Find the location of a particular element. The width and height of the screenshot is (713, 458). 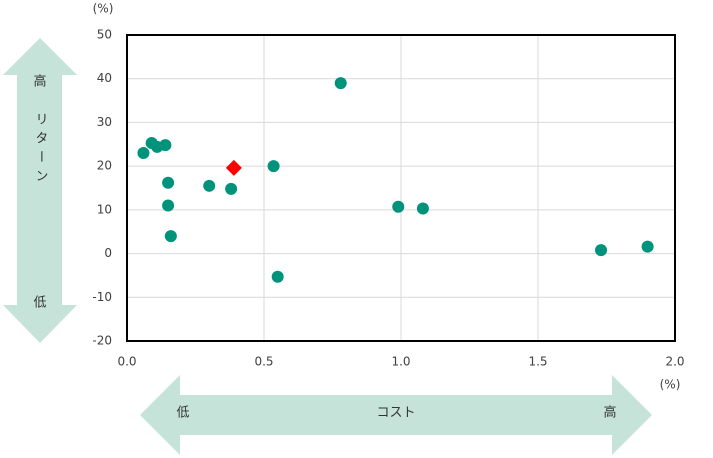

y-tick-label: 50 is located at coordinates (104, 35).